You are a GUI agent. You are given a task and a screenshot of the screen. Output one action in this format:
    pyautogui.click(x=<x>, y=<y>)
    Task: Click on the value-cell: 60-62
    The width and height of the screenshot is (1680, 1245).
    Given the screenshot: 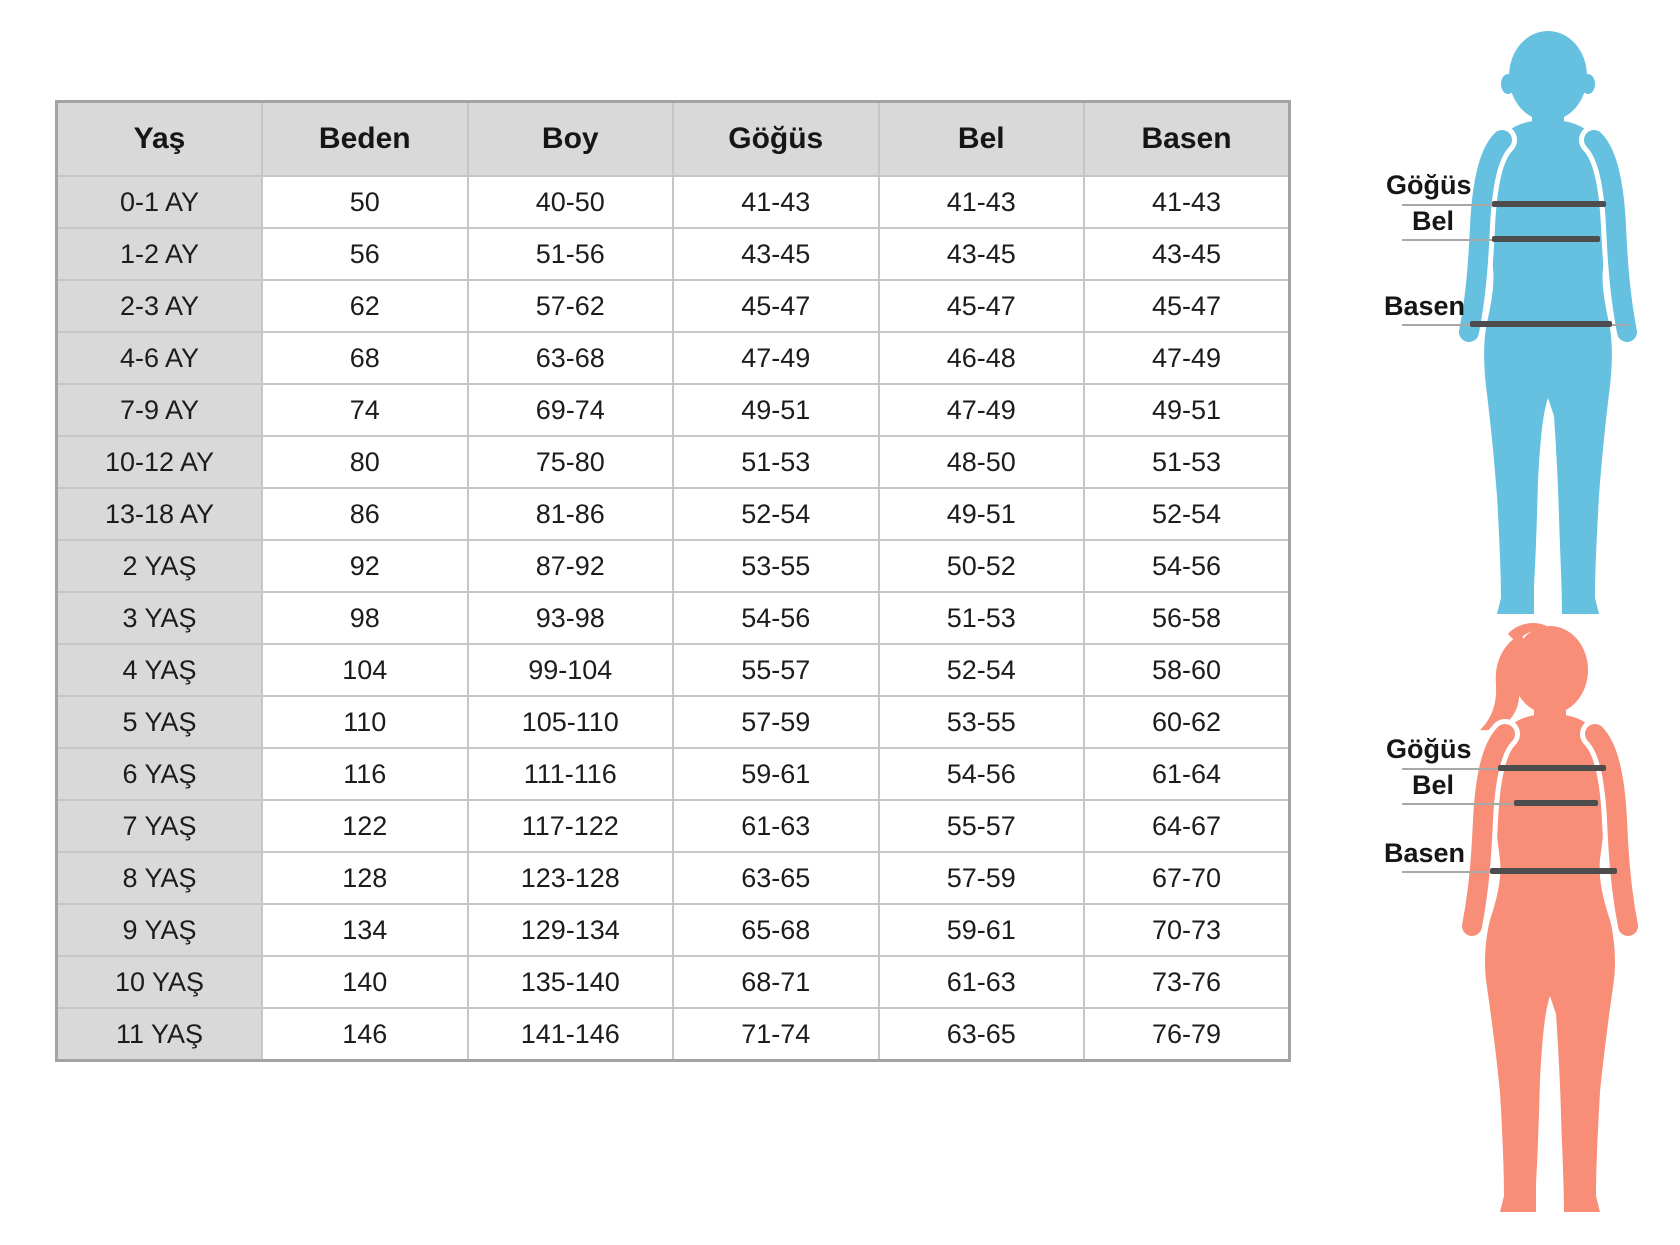 What is the action you would take?
    pyautogui.click(x=1187, y=722)
    